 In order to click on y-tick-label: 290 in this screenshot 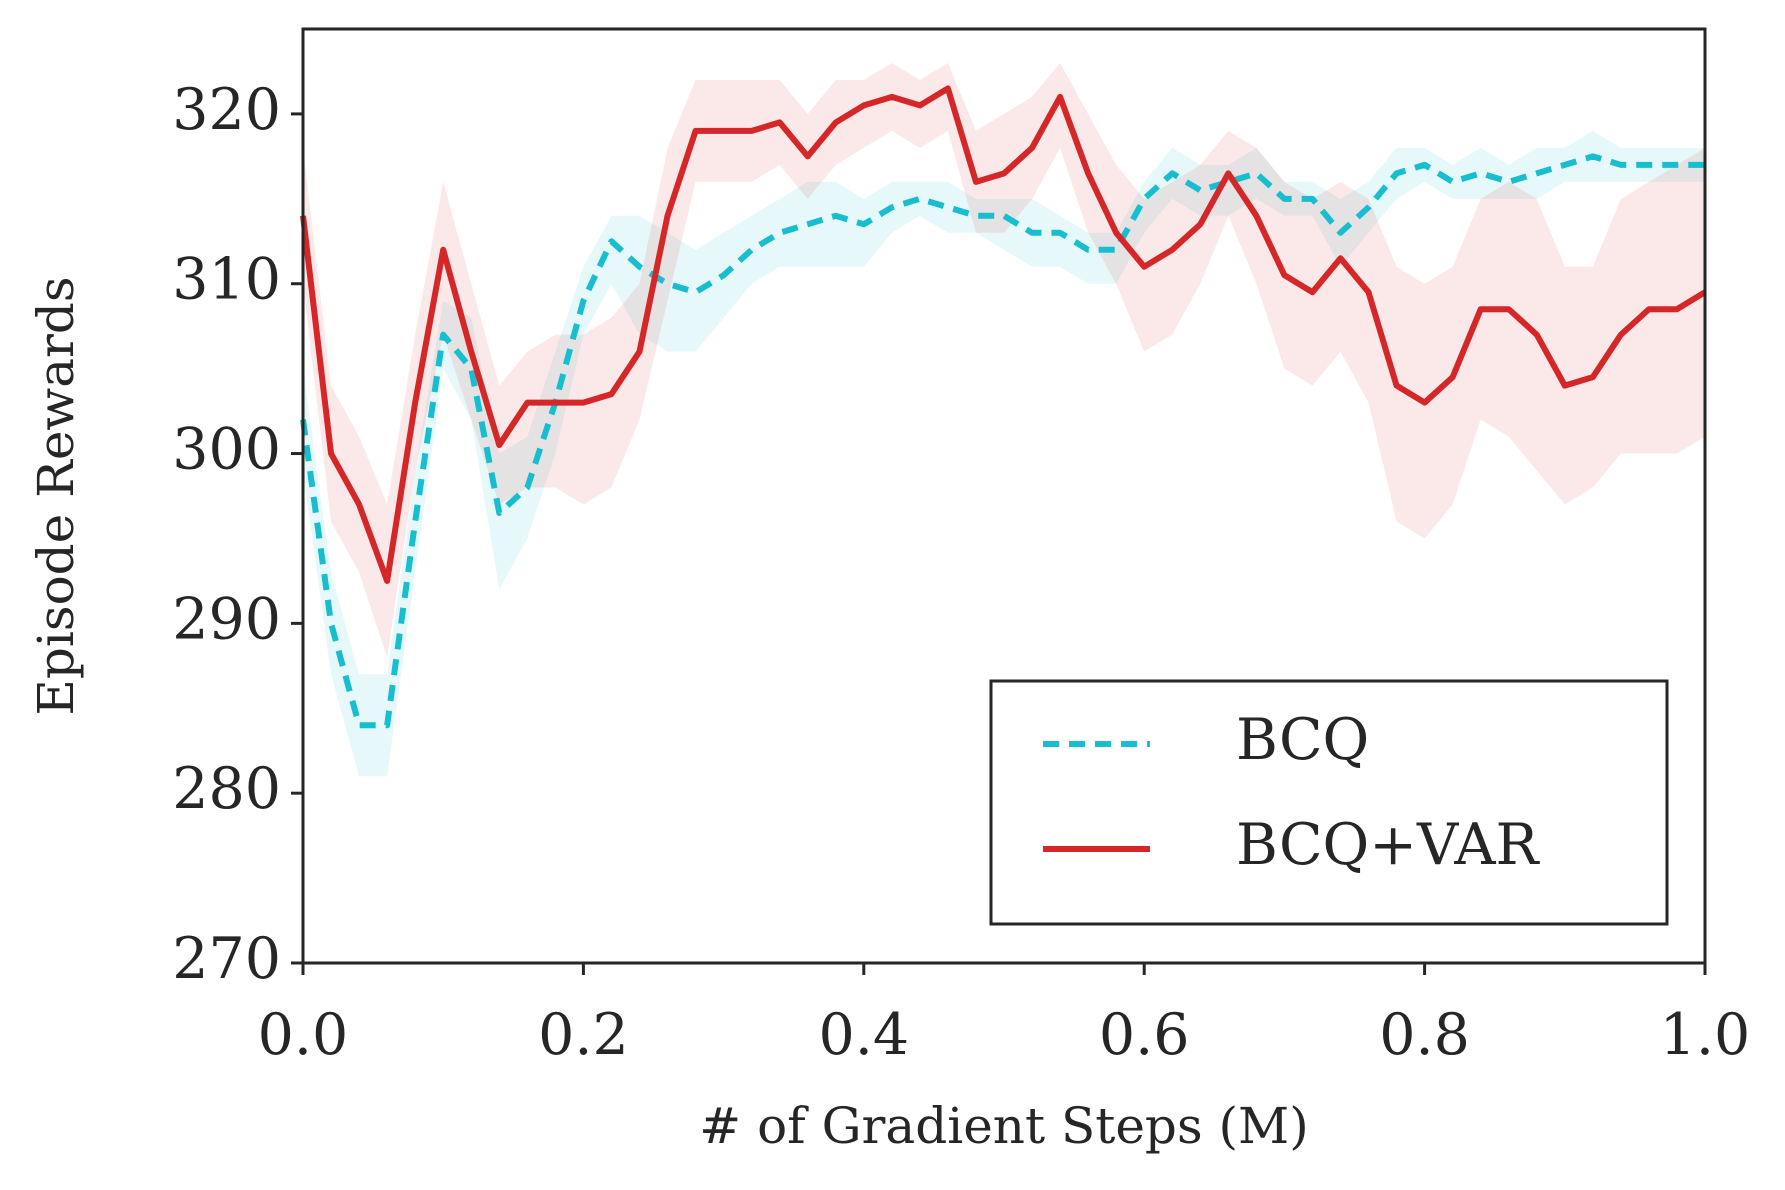, I will do `click(226, 619)`.